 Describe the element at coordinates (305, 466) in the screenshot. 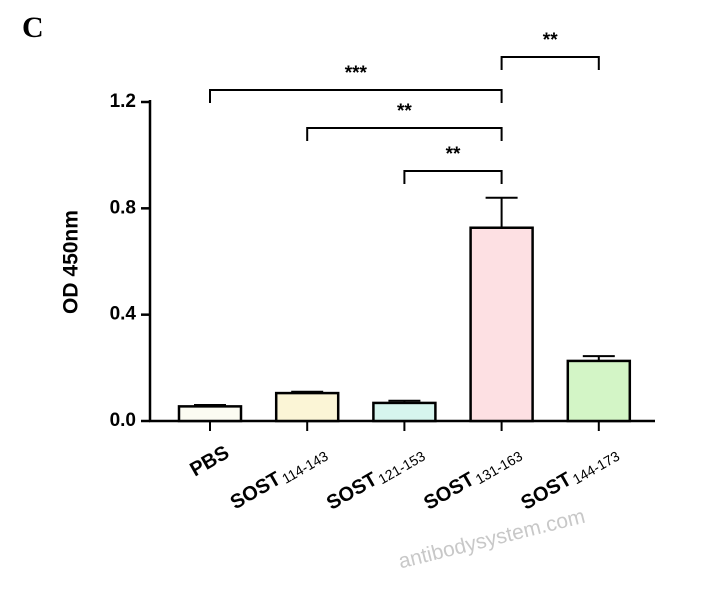

I see `x-tick-label-sub: 114-143` at that location.